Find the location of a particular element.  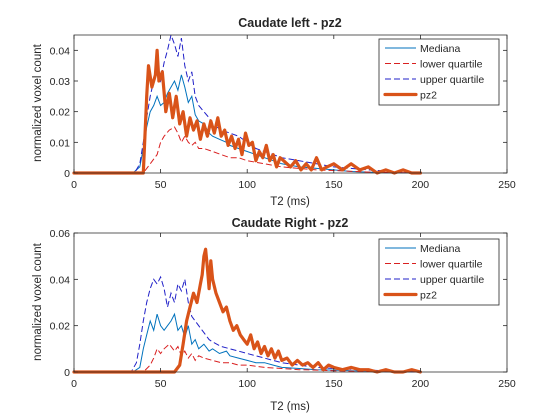

chart-title: Caudate Right - pz2 is located at coordinates (290, 223).